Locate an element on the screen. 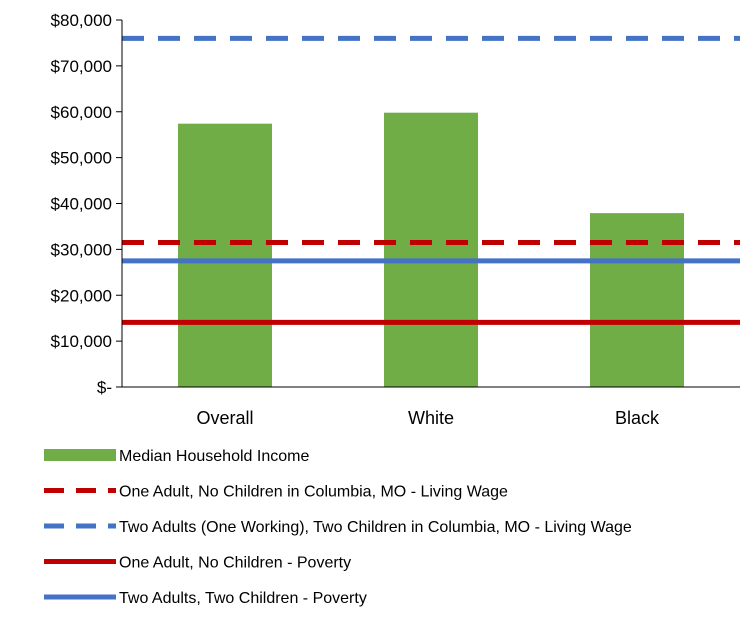 This screenshot has width=746, height=637. y-tick-label: $50,000 is located at coordinates (81, 158).